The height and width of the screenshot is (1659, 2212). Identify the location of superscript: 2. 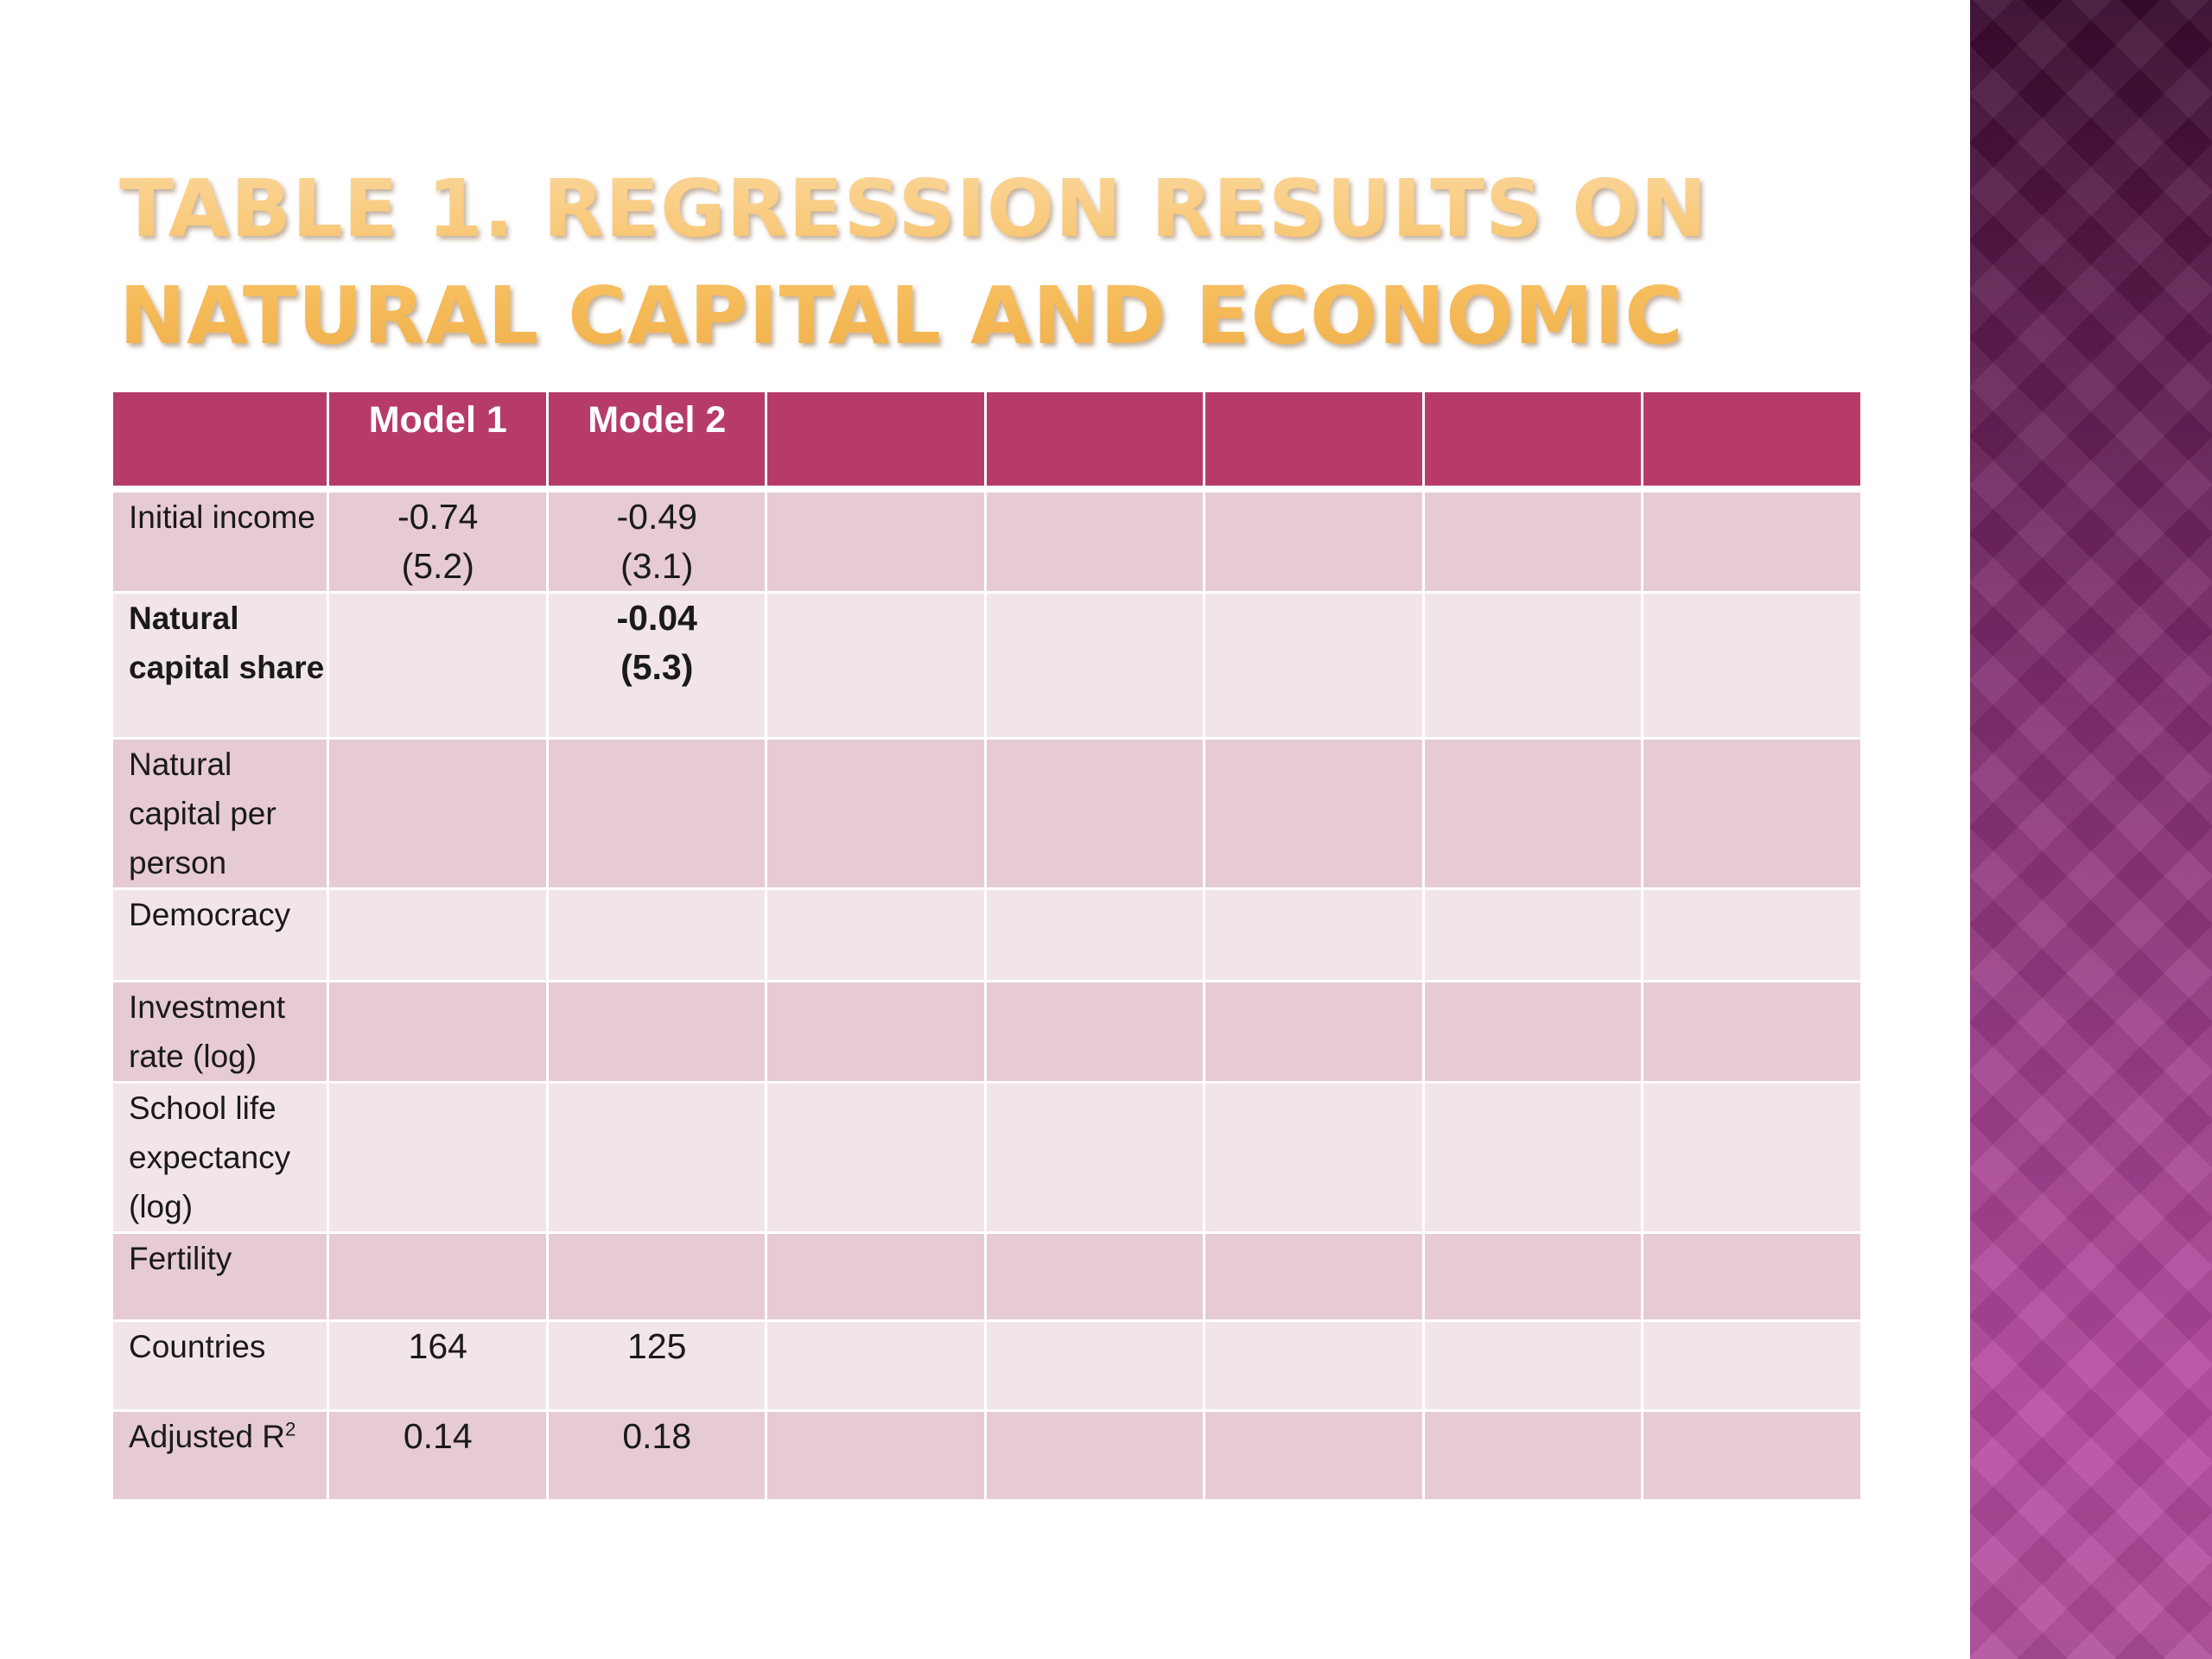
(290, 1429).